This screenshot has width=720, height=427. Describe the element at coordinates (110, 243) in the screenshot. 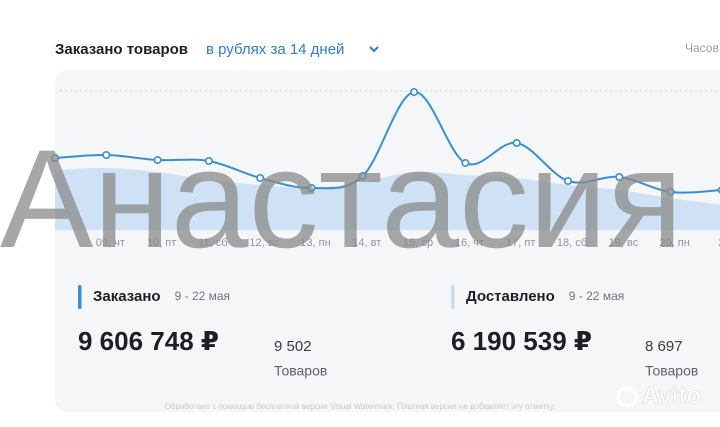

I see `x-tick-label: 09, чт` at that location.